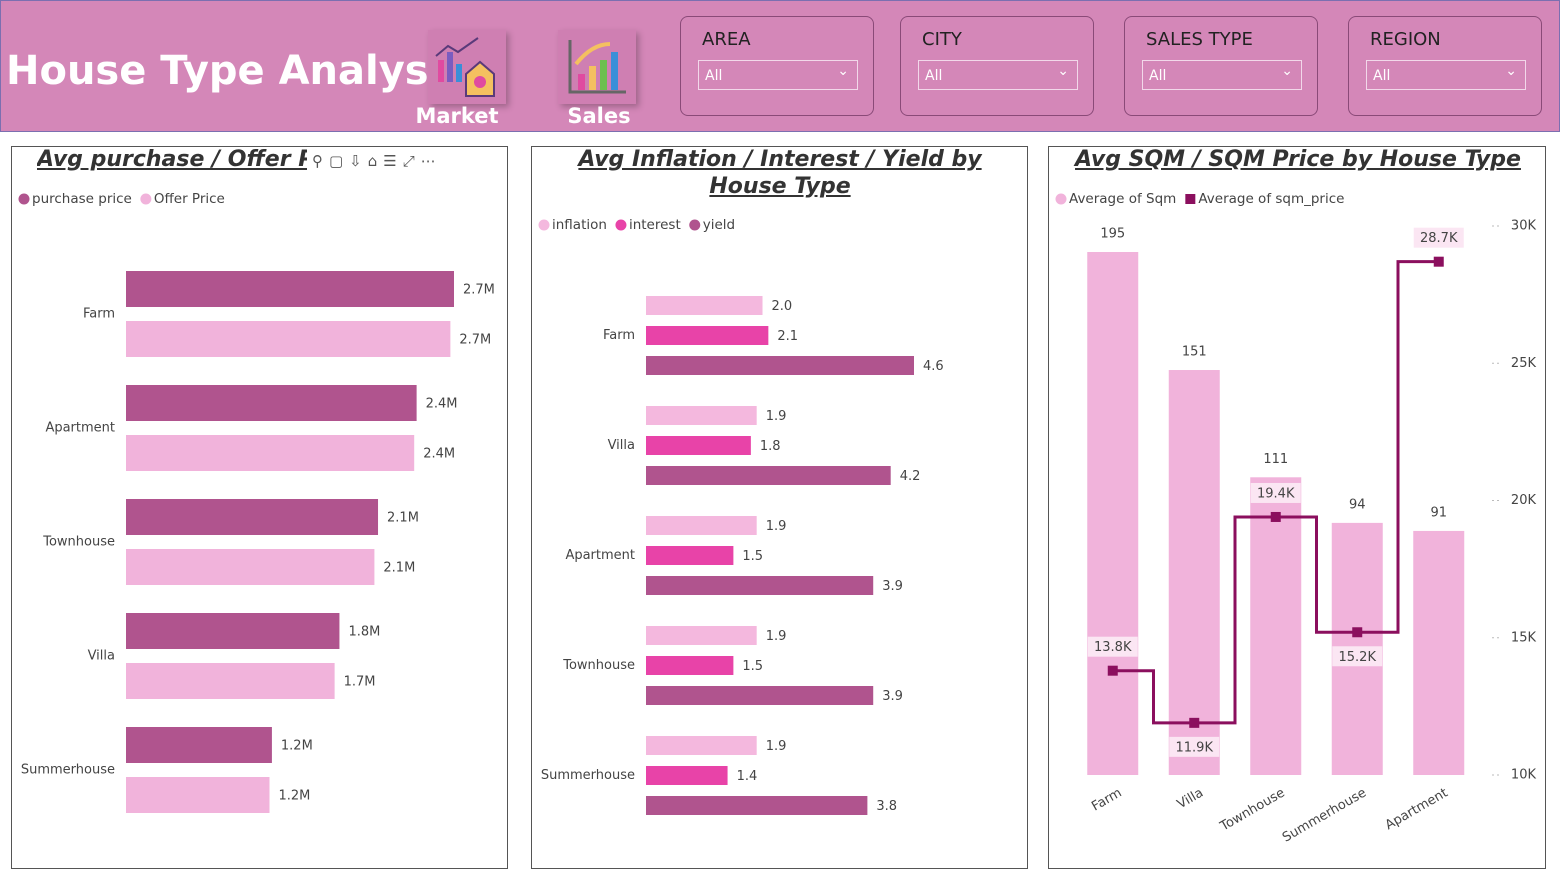 The width and height of the screenshot is (1562, 872). Describe the element at coordinates (1106, 800) in the screenshot. I see `x-tick-label: Farm` at that location.